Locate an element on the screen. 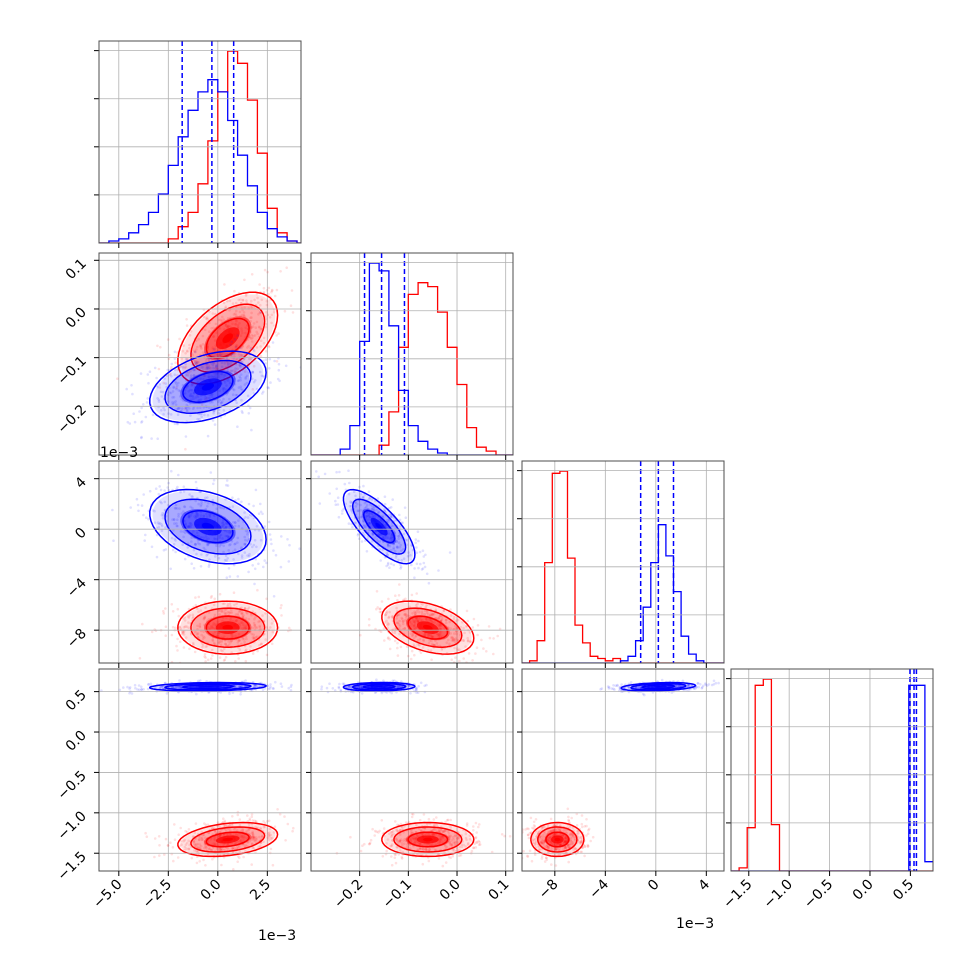  scatter-panel-p0-p2: −8−404 is located at coordinates (183, 564).